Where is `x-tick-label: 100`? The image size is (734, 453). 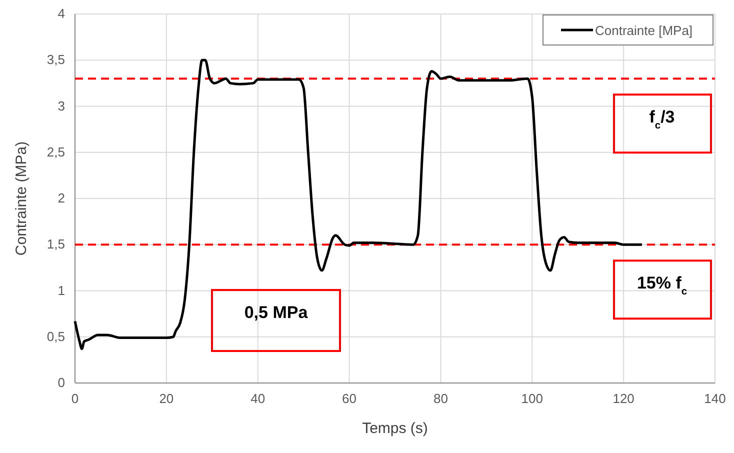 x-tick-label: 100 is located at coordinates (532, 398).